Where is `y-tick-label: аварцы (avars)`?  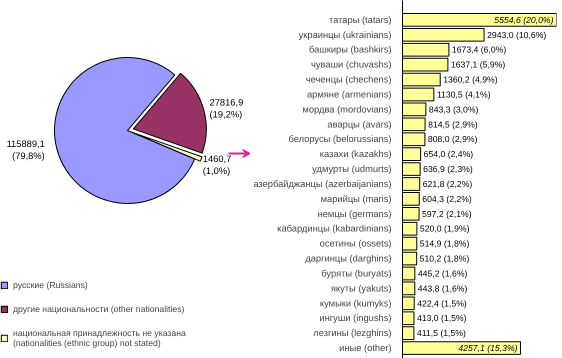
y-tick-label: аварцы (avars) is located at coordinates (359, 124).